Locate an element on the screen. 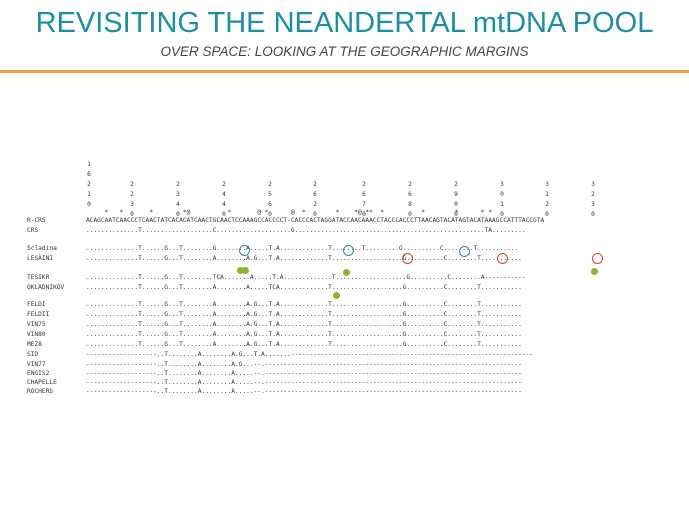 The width and height of the screenshot is (689, 517). page-title: REVISITING THE NEANDERTAL mtDNA POOL is located at coordinates (344, 23).